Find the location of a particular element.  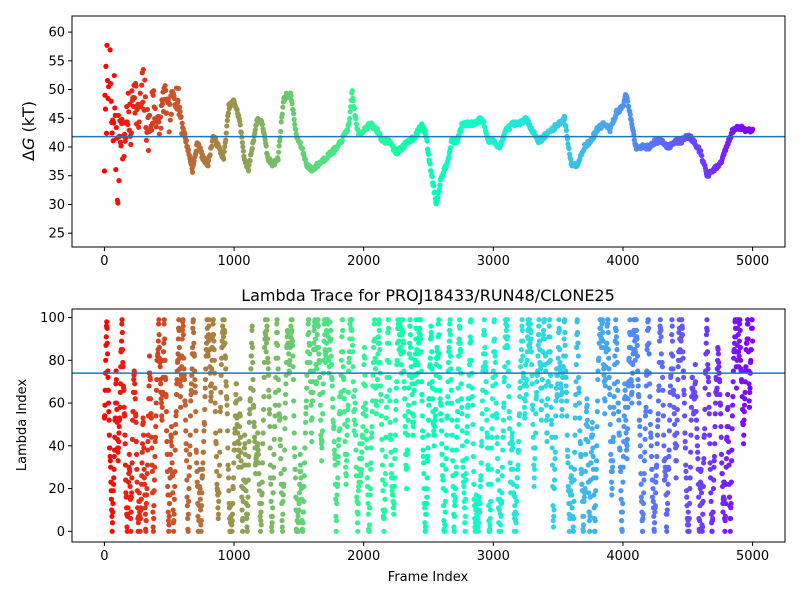

x-tick: 4000 is located at coordinates (623, 553).